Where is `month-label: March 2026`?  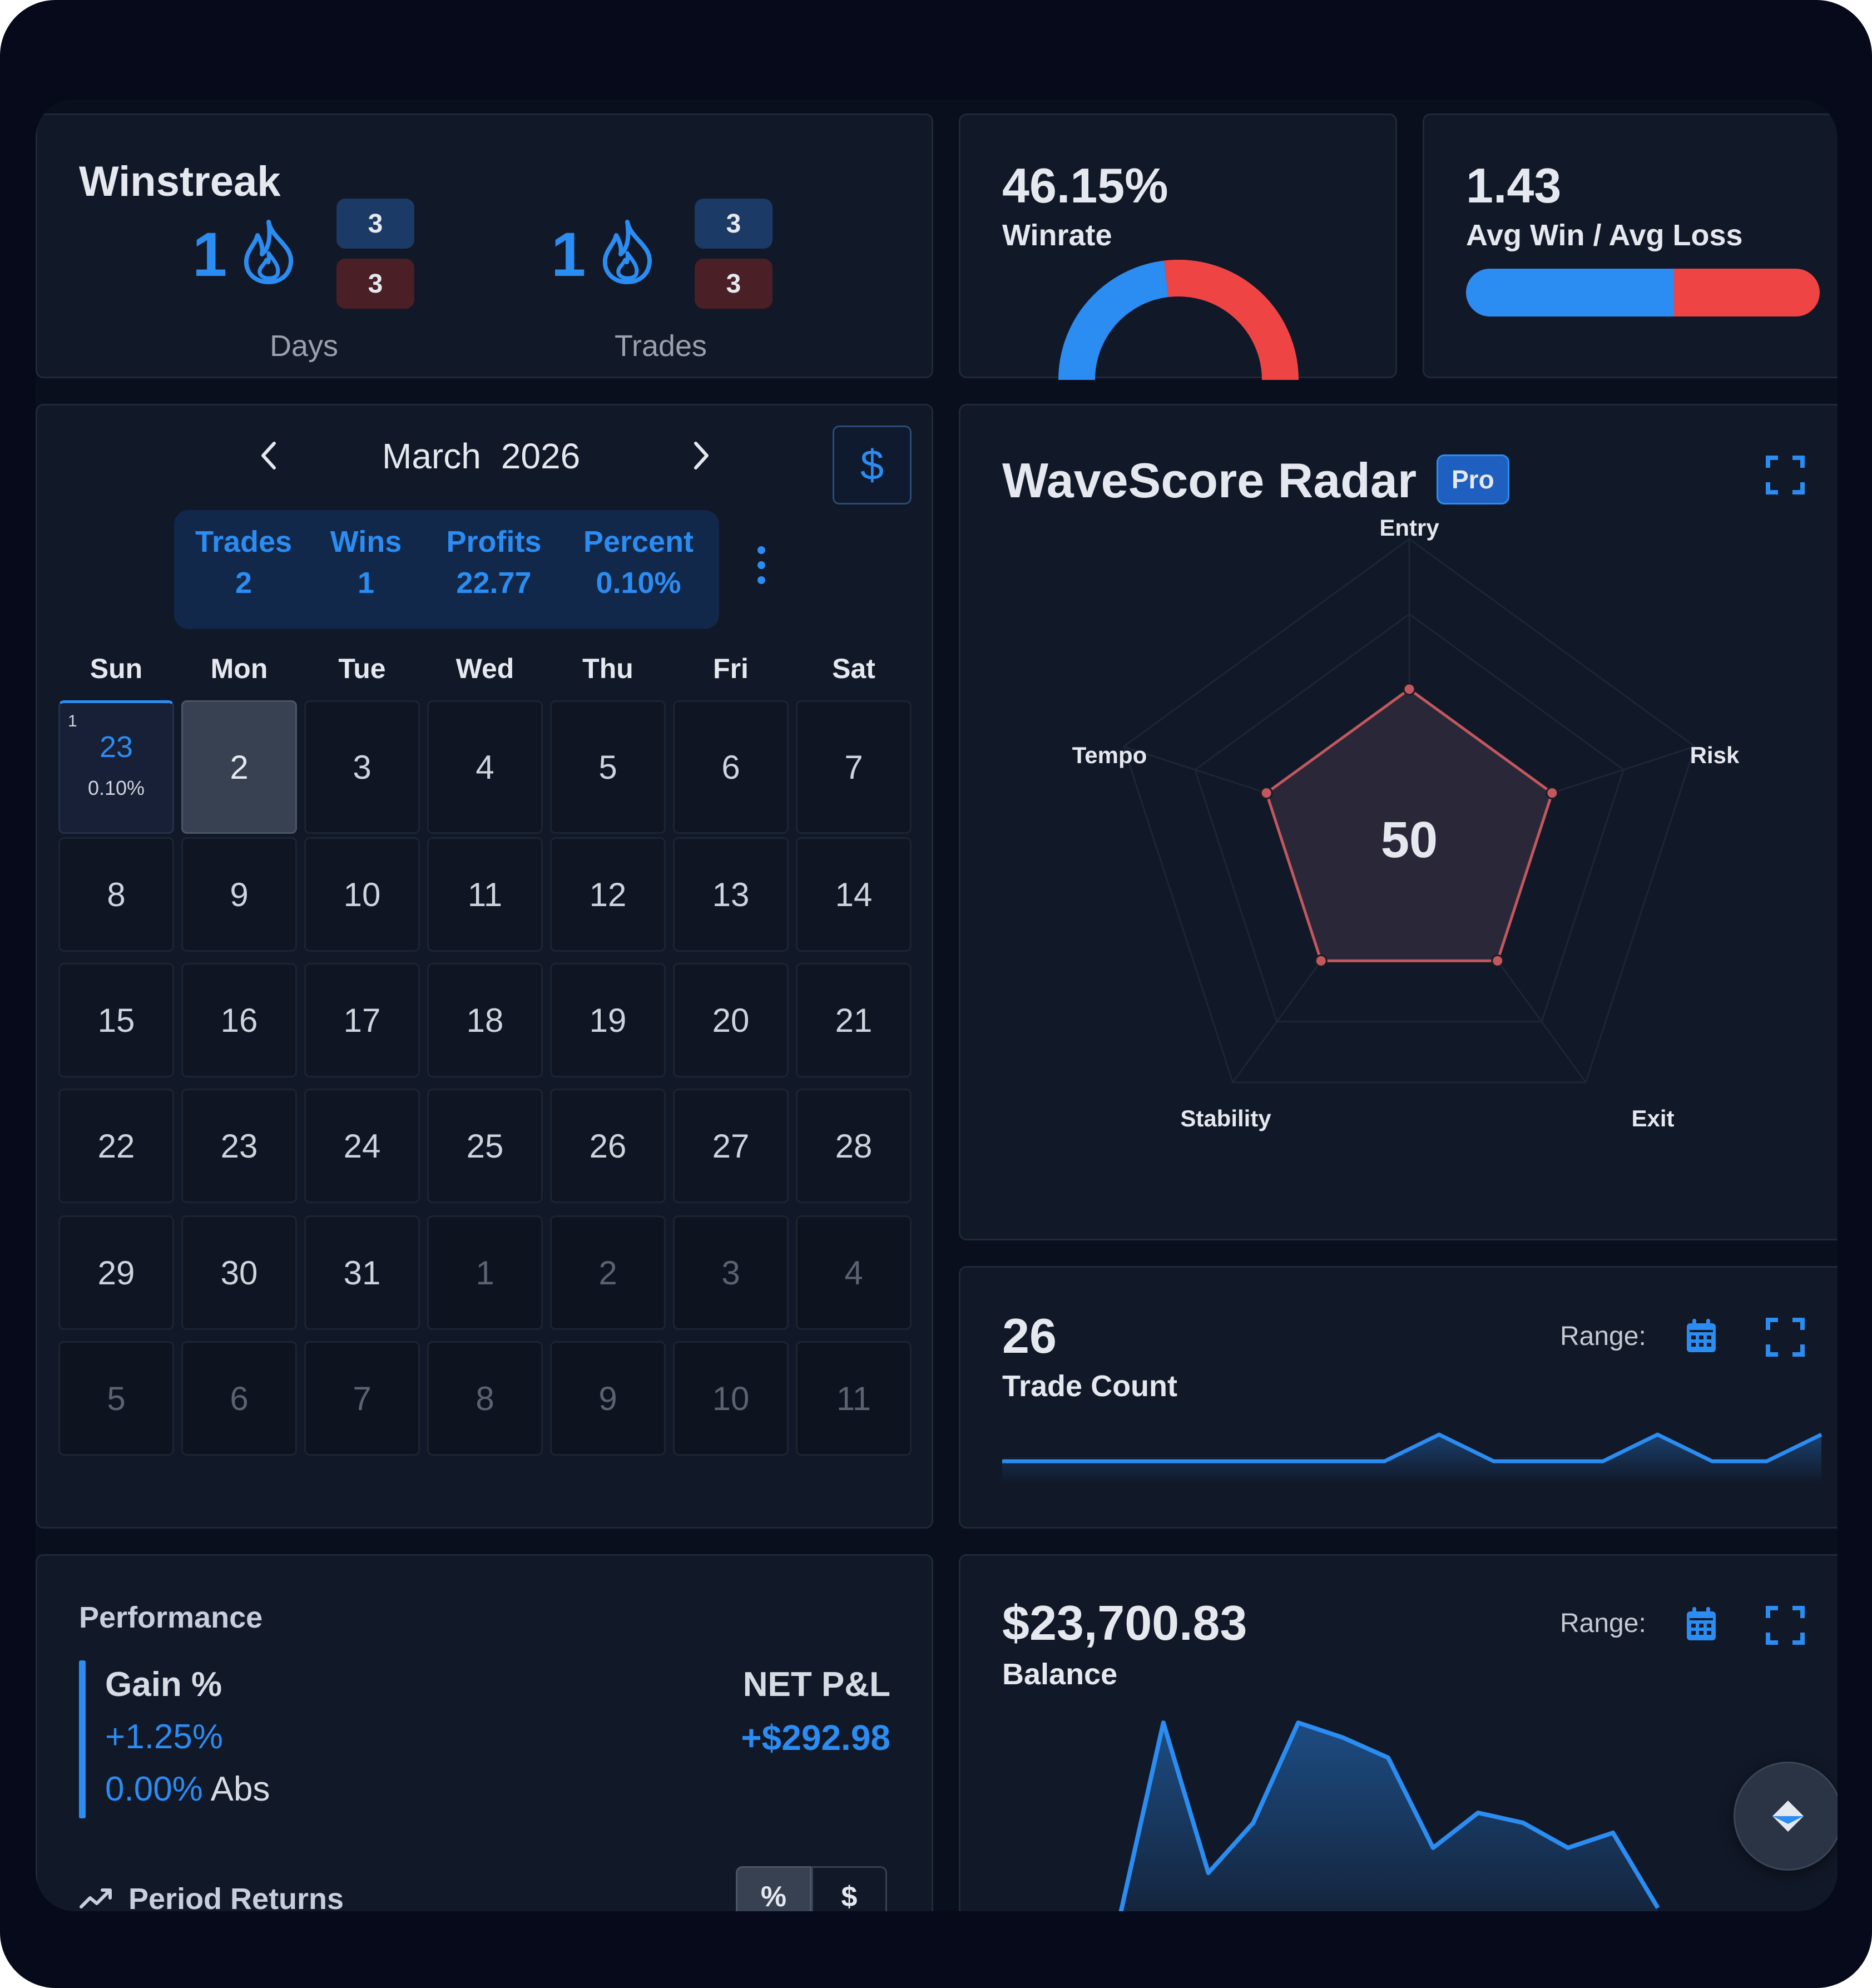 month-label: March 2026 is located at coordinates (481, 456).